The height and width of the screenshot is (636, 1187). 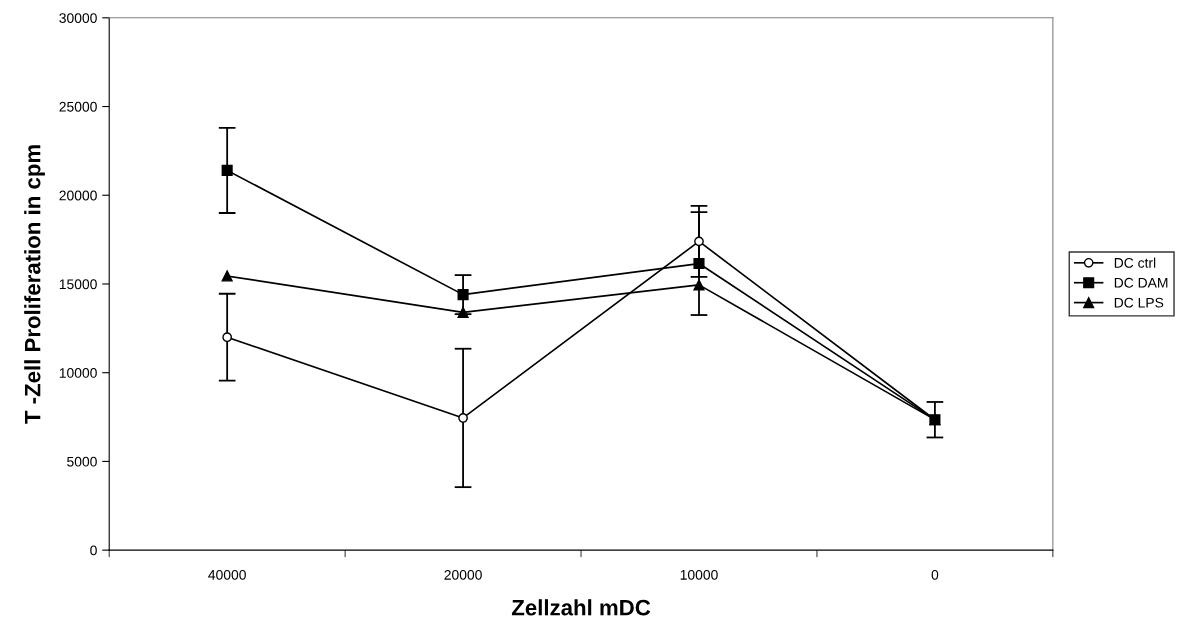 What do you see at coordinates (699, 574) in the screenshot?
I see `x-tick-label: 10000` at bounding box center [699, 574].